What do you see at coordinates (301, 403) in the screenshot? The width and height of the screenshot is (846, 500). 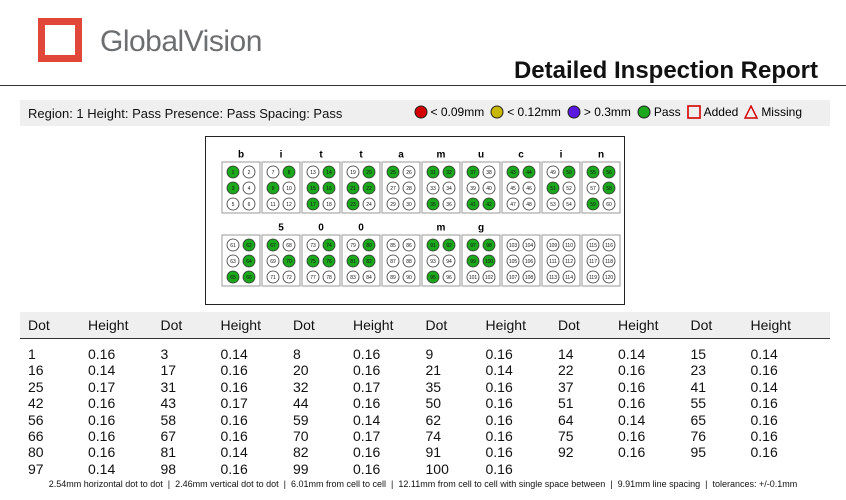 I see `dot-cell: 44` at bounding box center [301, 403].